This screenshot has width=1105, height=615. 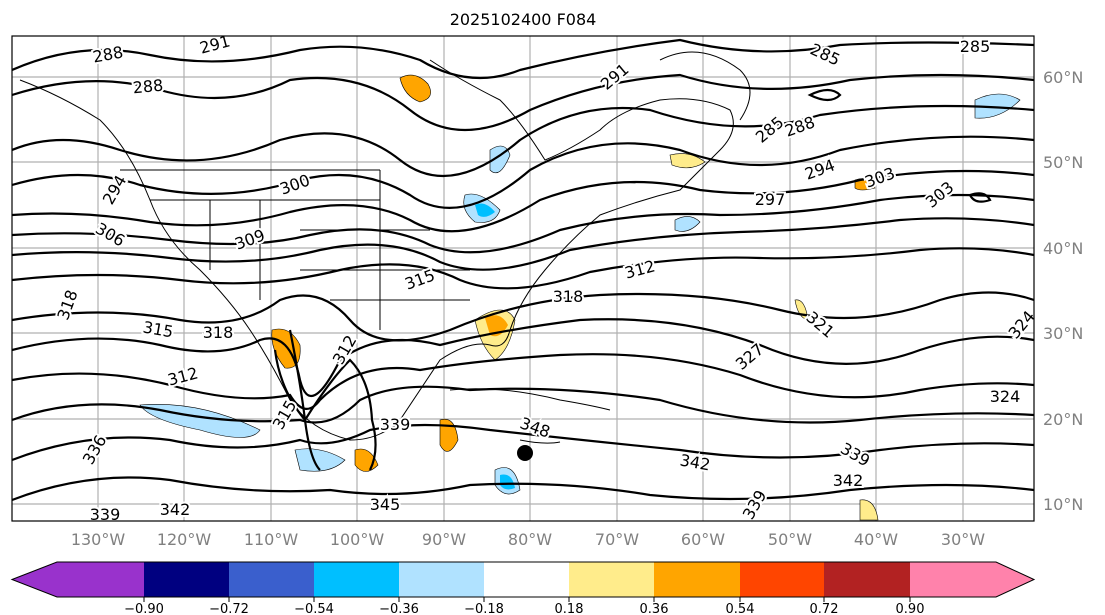 What do you see at coordinates (1063, 162) in the screenshot?
I see `latitude-label: 50°N` at bounding box center [1063, 162].